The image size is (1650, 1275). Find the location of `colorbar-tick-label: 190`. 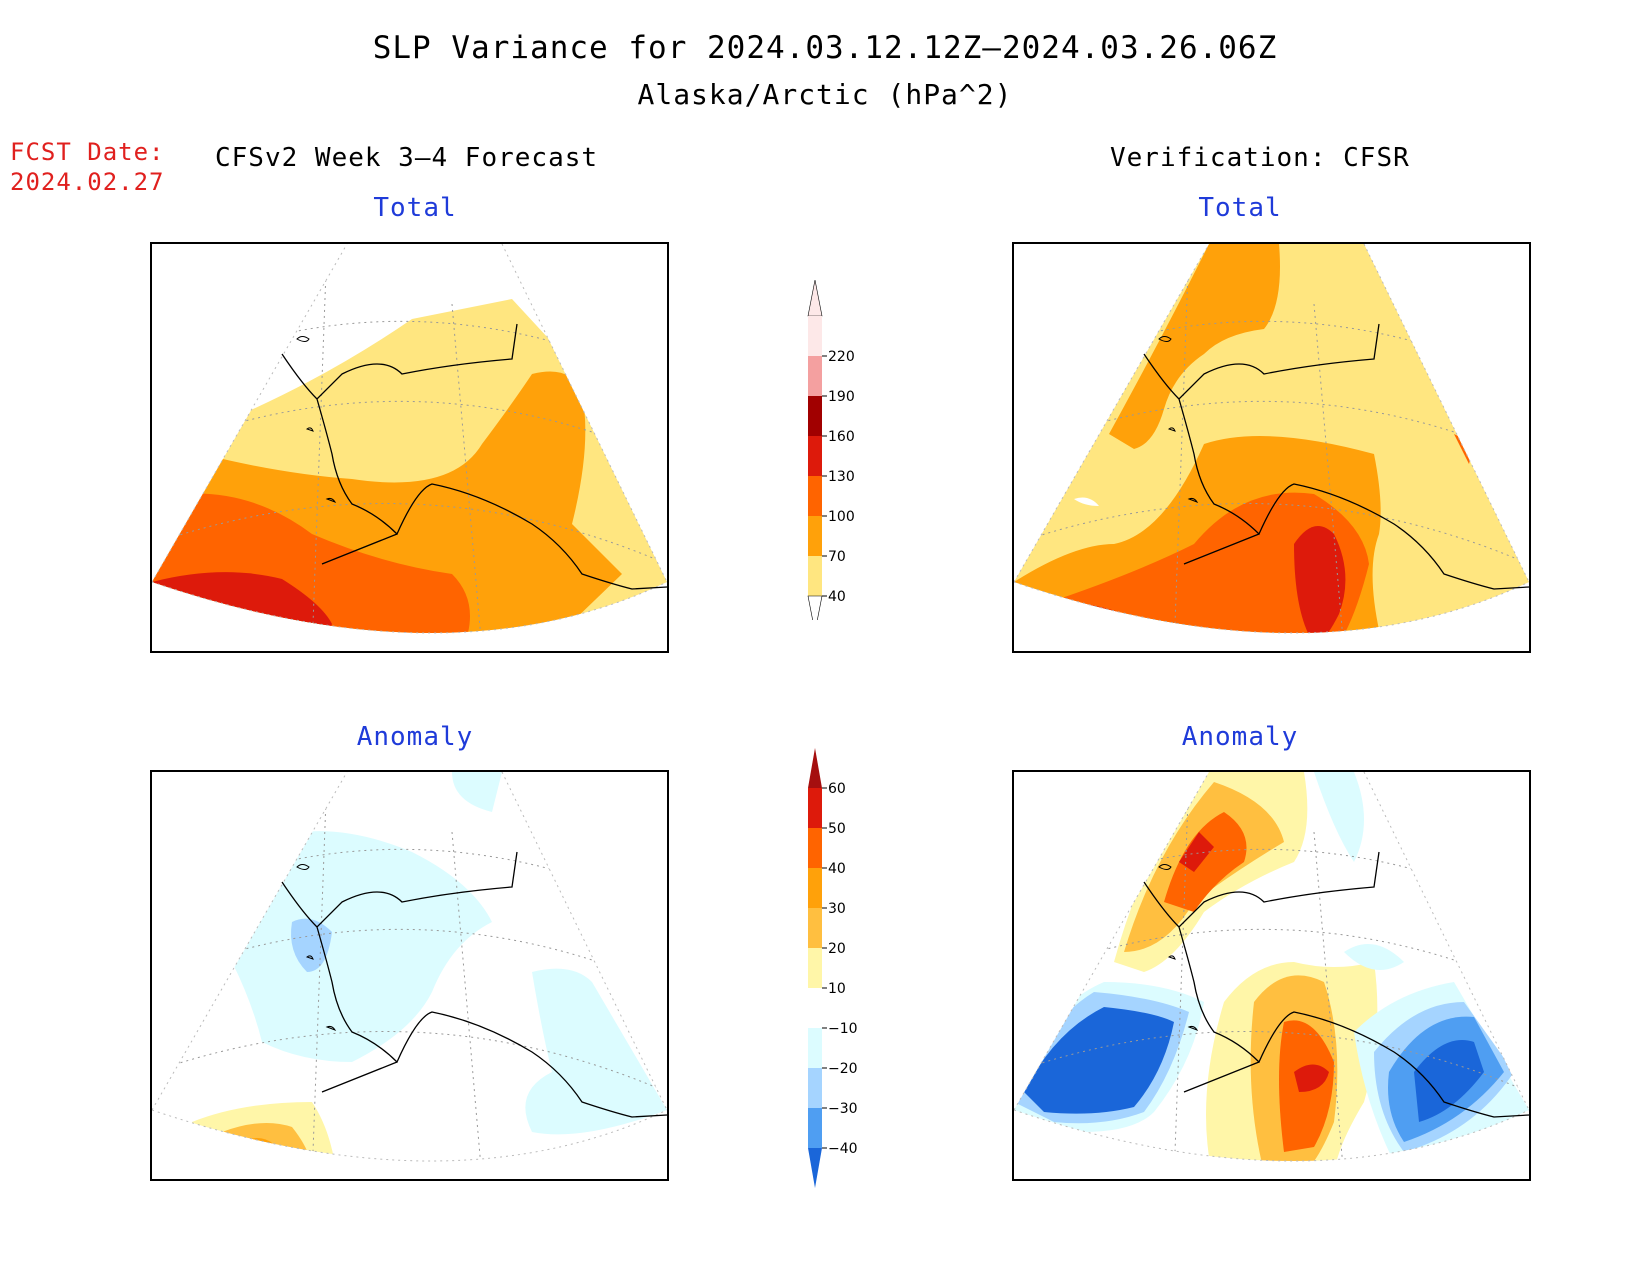

colorbar-tick-label: 190 is located at coordinates (841, 397).